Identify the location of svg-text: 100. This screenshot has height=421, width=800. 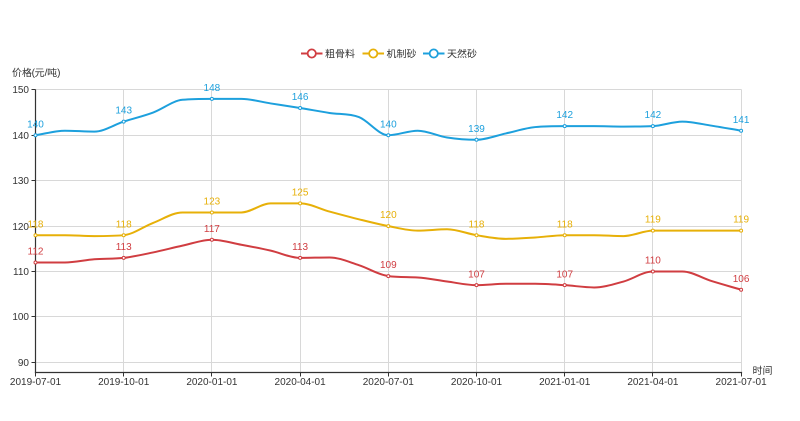
(20, 317).